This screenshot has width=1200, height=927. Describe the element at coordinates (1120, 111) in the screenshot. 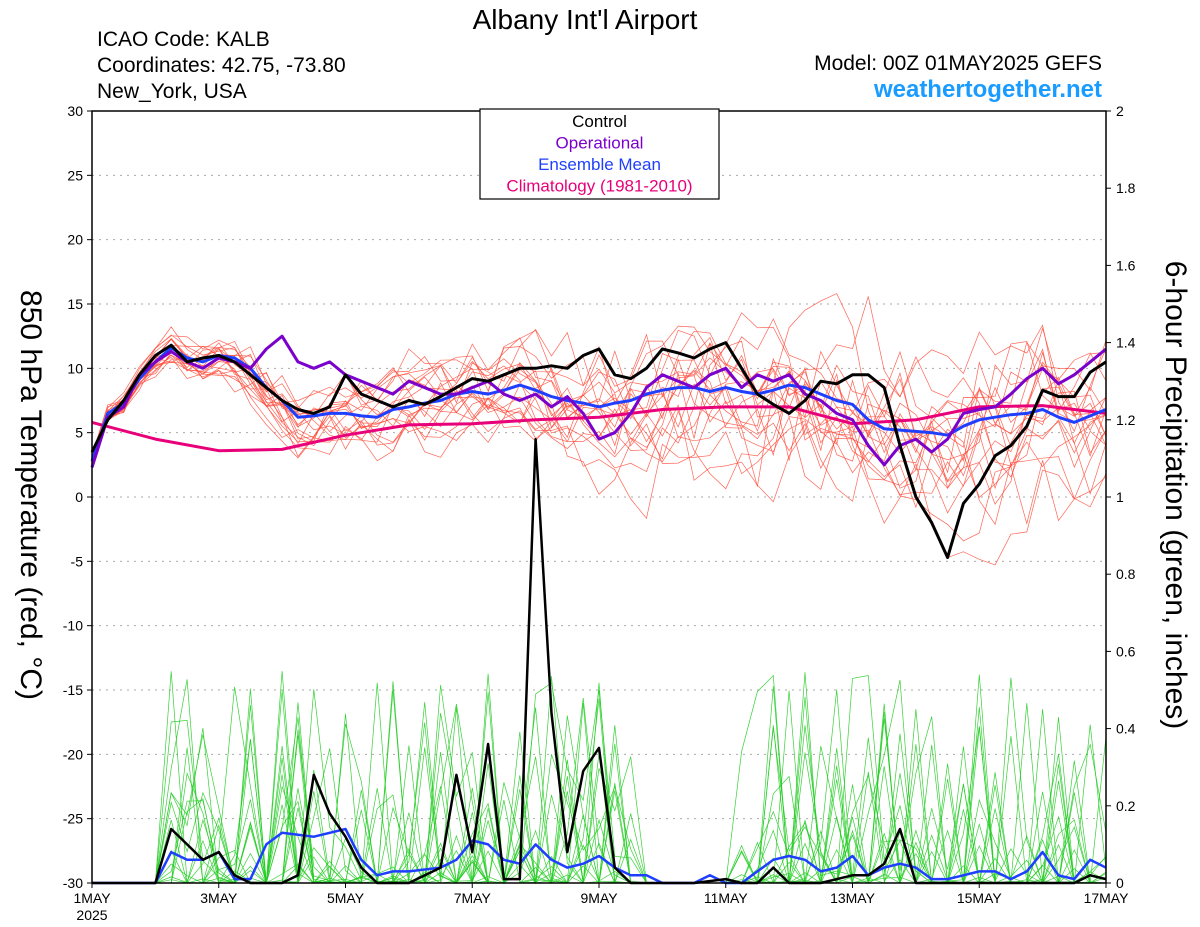

I see `y2-tick-label: 2` at that location.